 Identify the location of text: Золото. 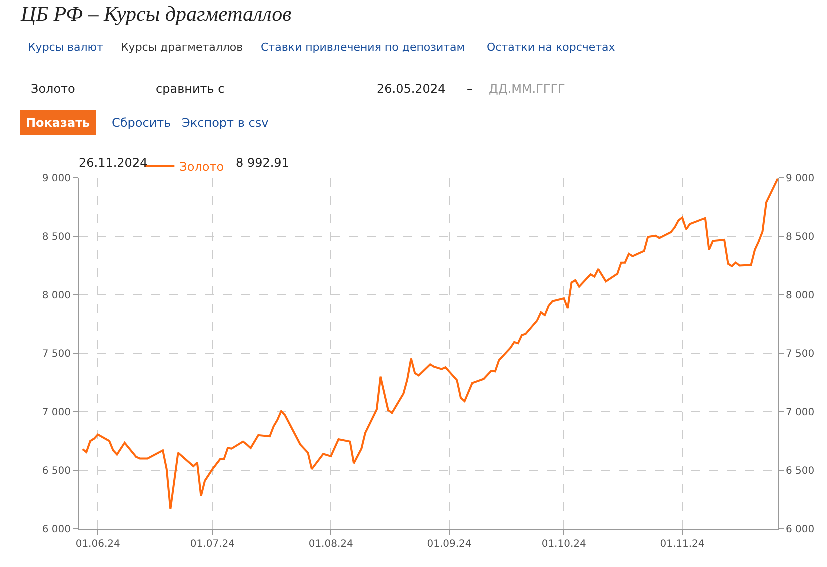
(53, 89).